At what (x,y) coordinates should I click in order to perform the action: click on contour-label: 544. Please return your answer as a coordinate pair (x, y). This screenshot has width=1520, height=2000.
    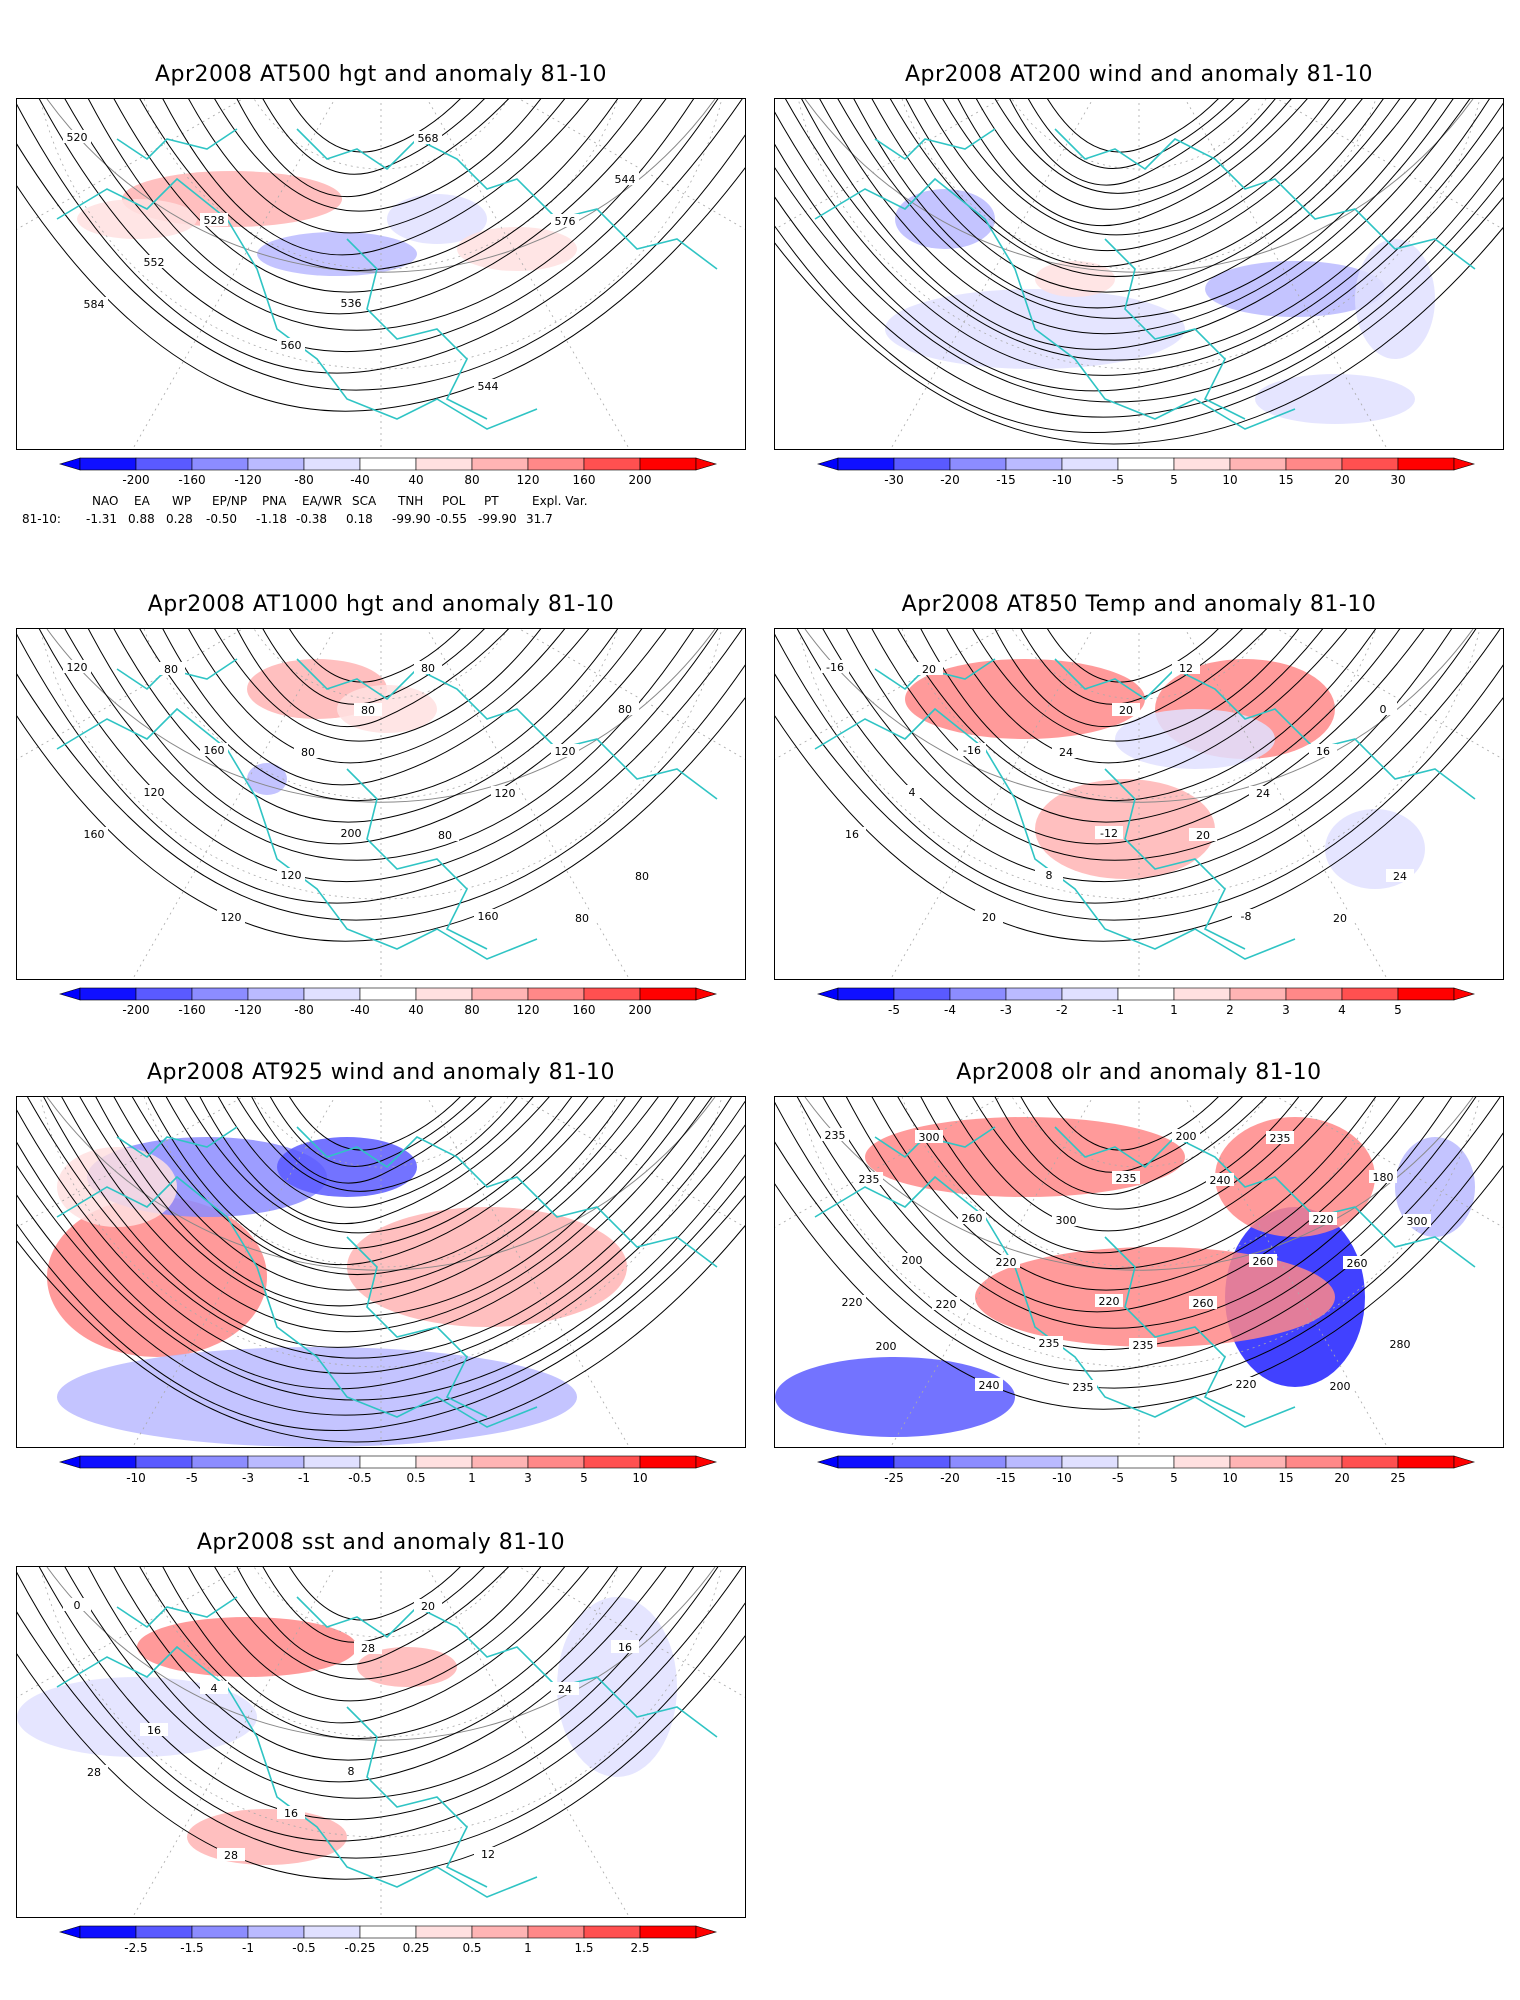
    Looking at the image, I should click on (625, 179).